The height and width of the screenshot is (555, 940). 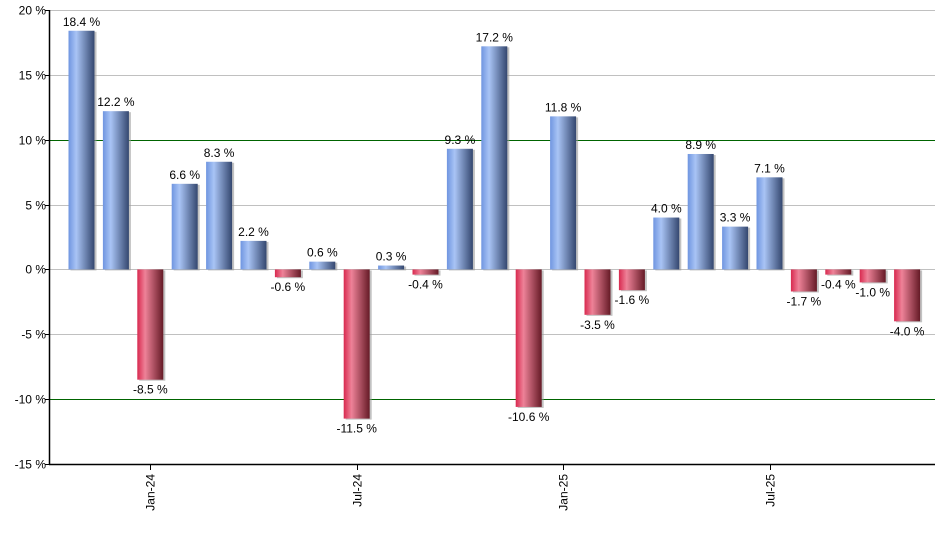 What do you see at coordinates (33, 141) in the screenshot?
I see `y-tick-label: 10 %` at bounding box center [33, 141].